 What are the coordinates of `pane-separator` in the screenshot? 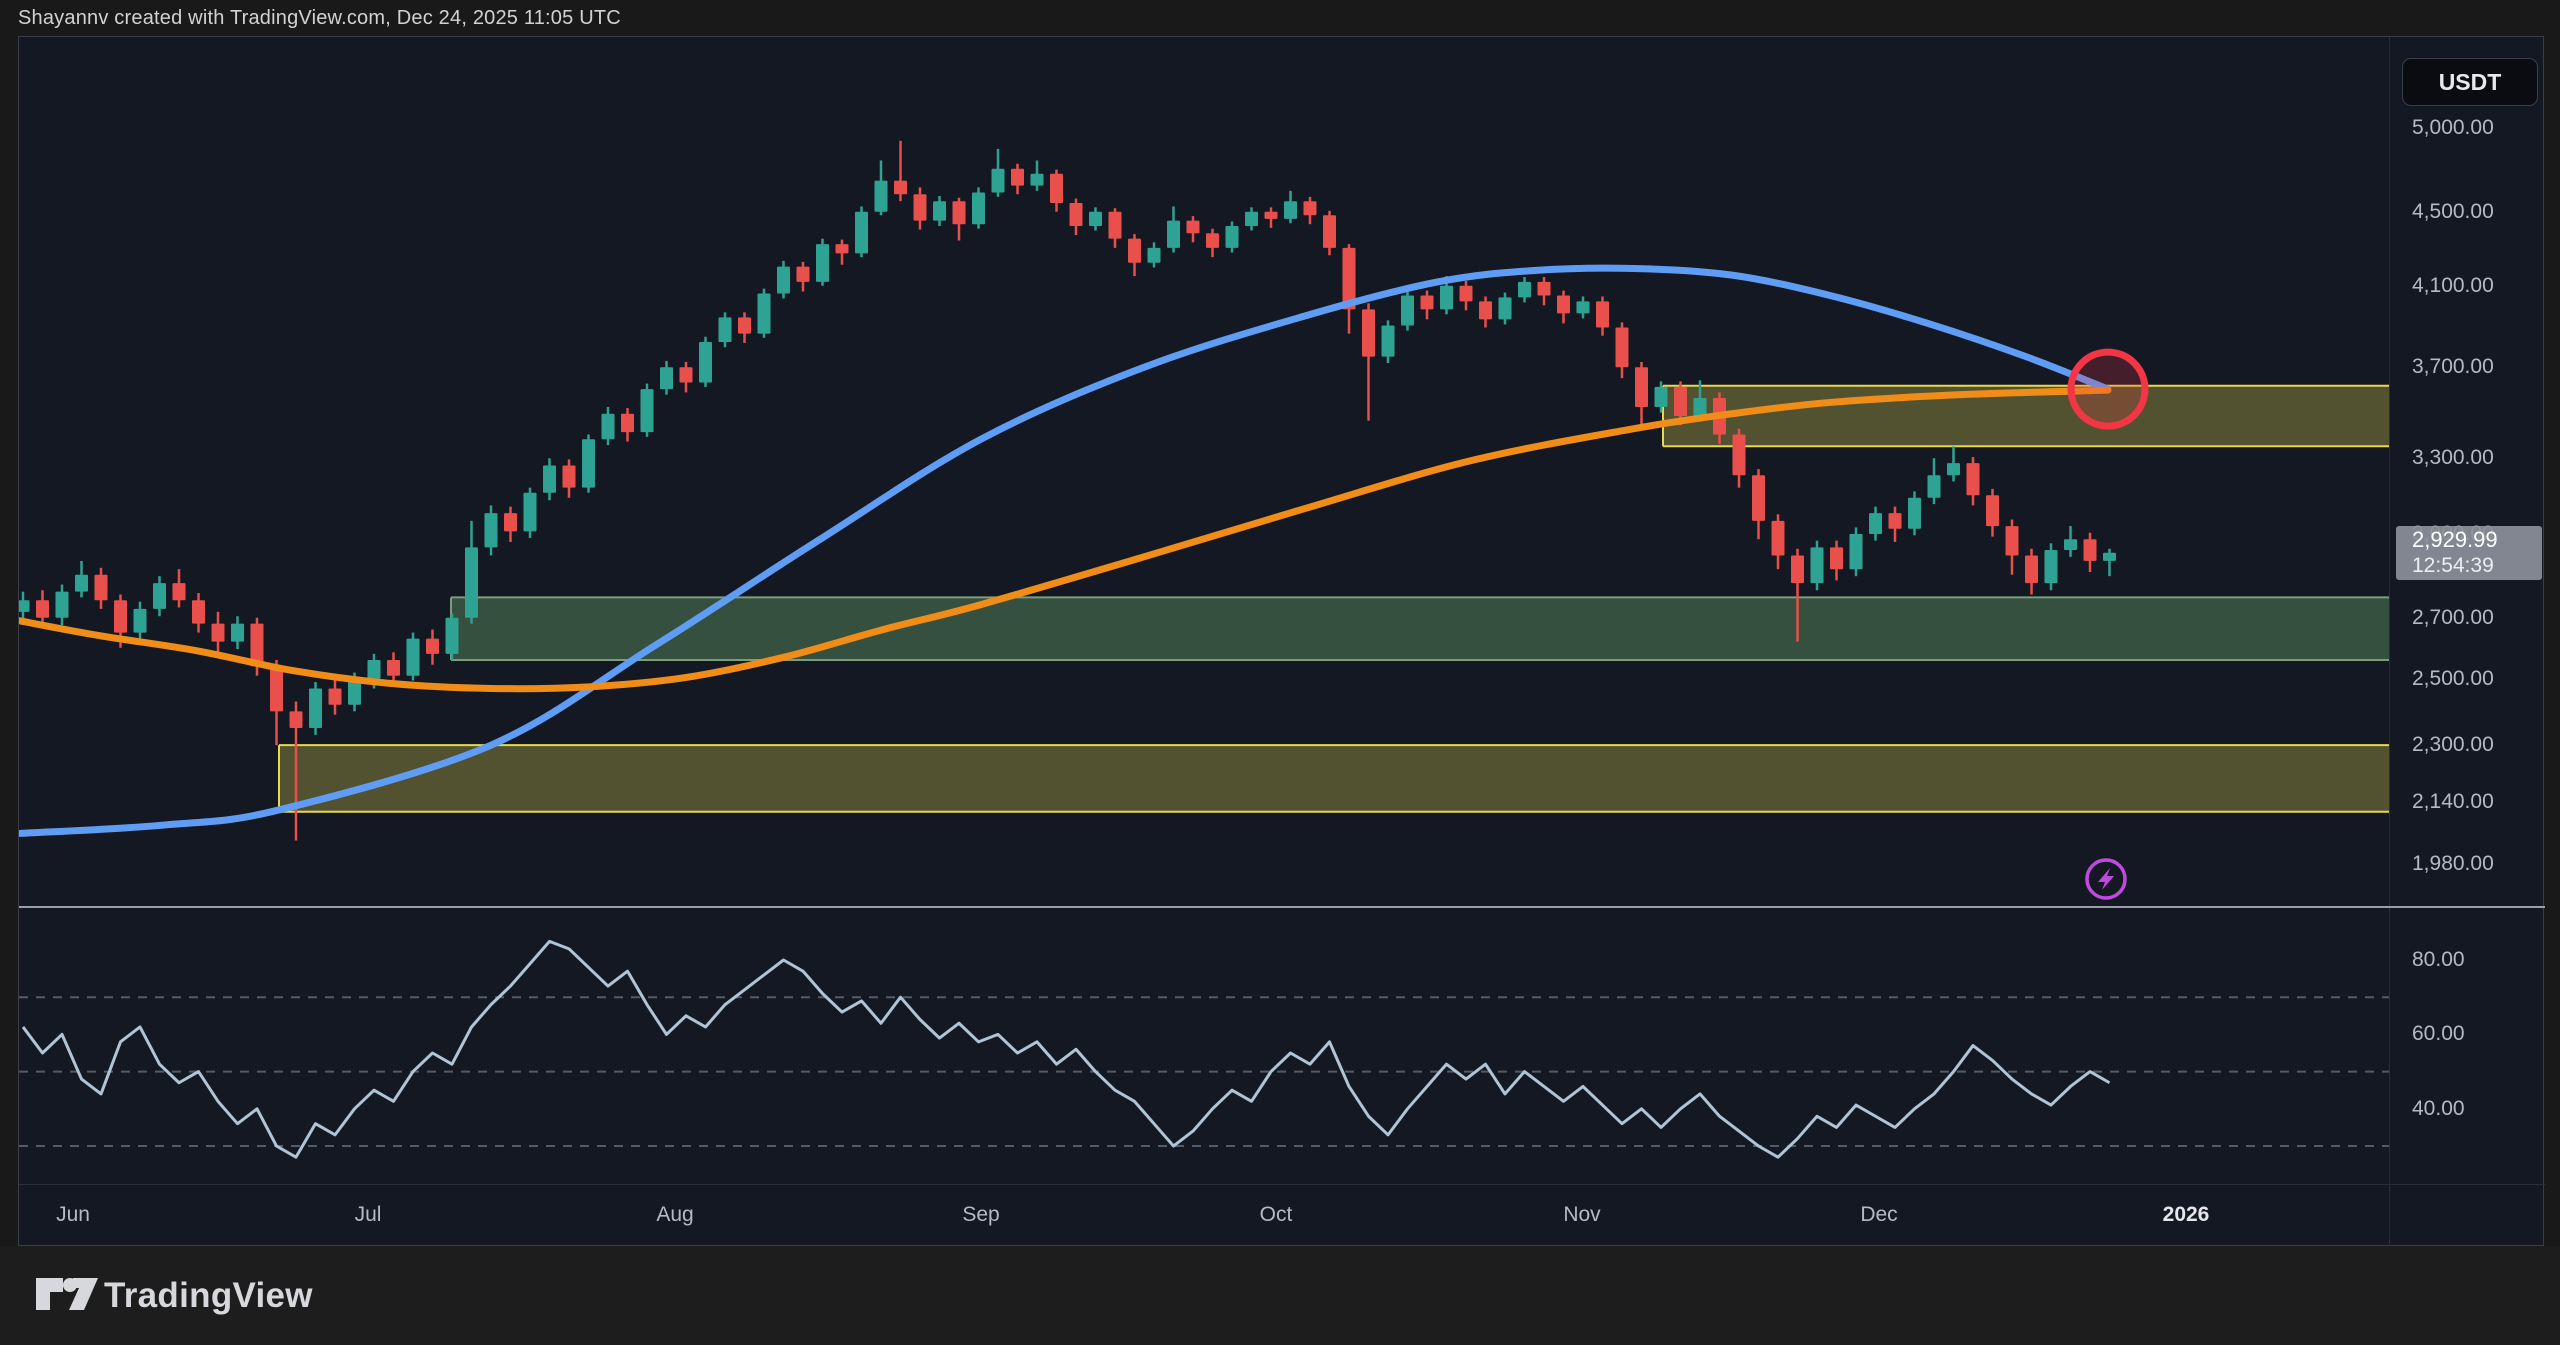 It's located at (1282, 907).